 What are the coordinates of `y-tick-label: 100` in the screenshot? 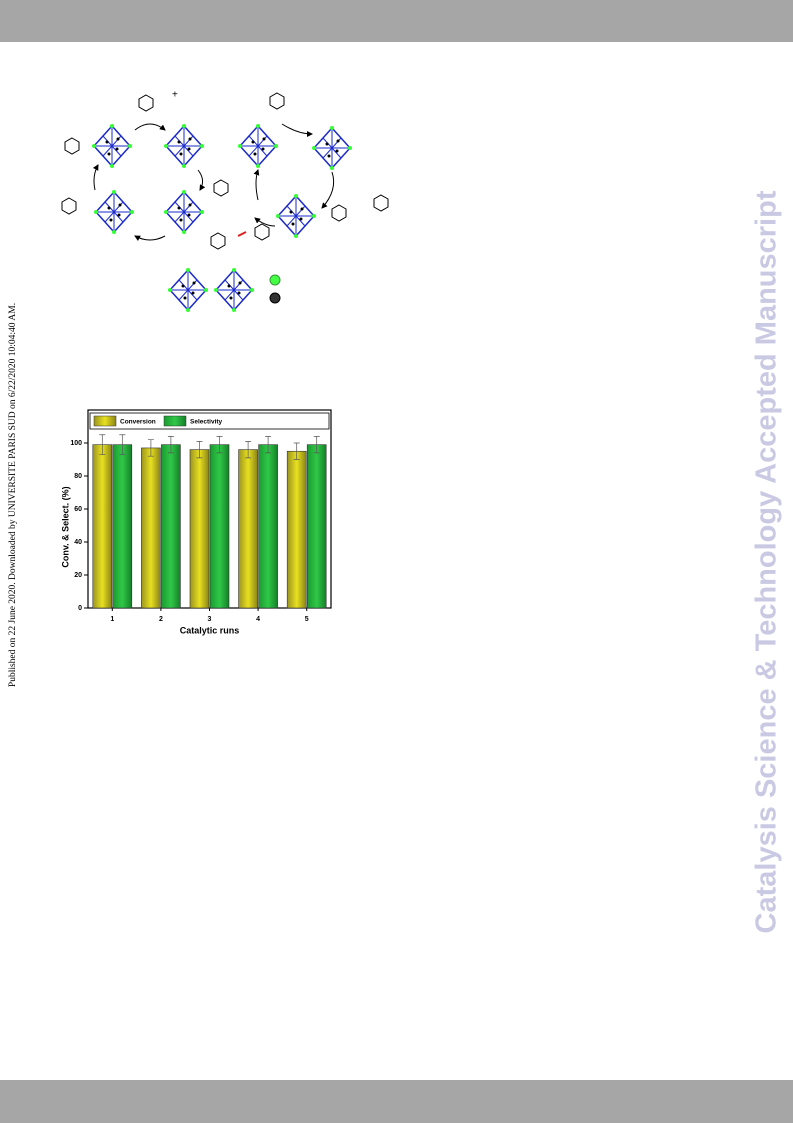 It's located at (76, 443).